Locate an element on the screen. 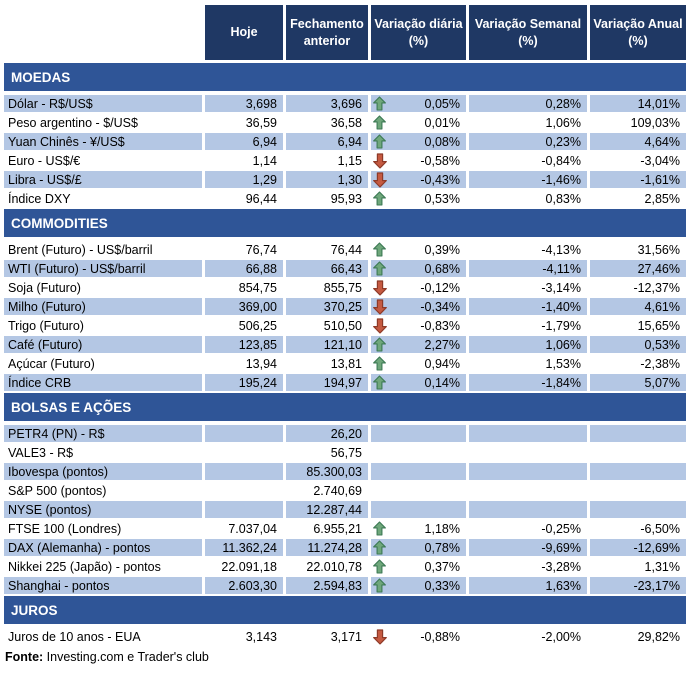 This screenshot has width=694, height=687. cell-hoje: 195,24 is located at coordinates (244, 382).